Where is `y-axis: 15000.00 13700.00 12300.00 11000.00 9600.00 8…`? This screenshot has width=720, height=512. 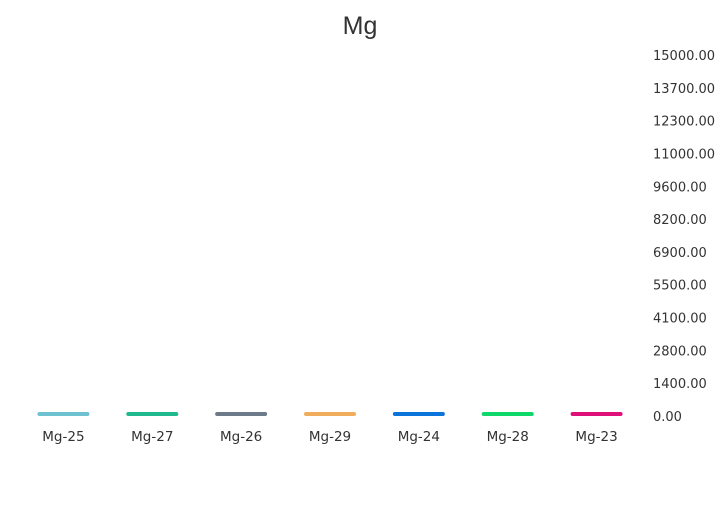 y-axis: 15000.00 13700.00 12300.00 11000.00 9600.00 8… is located at coordinates (684, 237).